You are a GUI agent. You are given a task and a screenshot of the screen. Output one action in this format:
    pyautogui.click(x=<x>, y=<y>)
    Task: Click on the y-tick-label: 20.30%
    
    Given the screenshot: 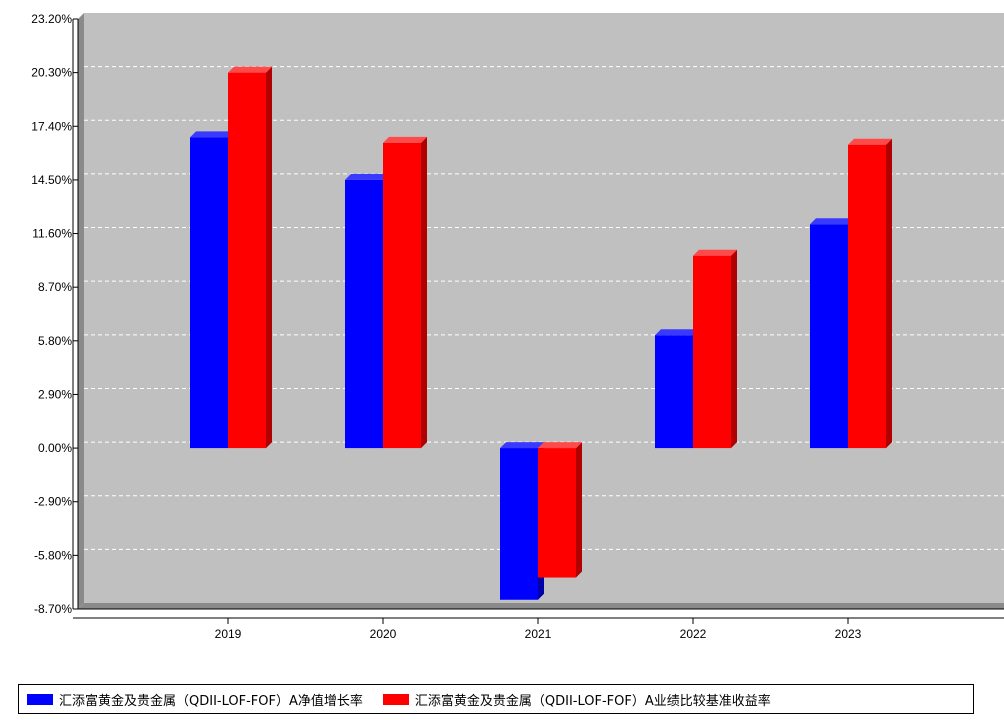 What is the action you would take?
    pyautogui.click(x=51, y=73)
    